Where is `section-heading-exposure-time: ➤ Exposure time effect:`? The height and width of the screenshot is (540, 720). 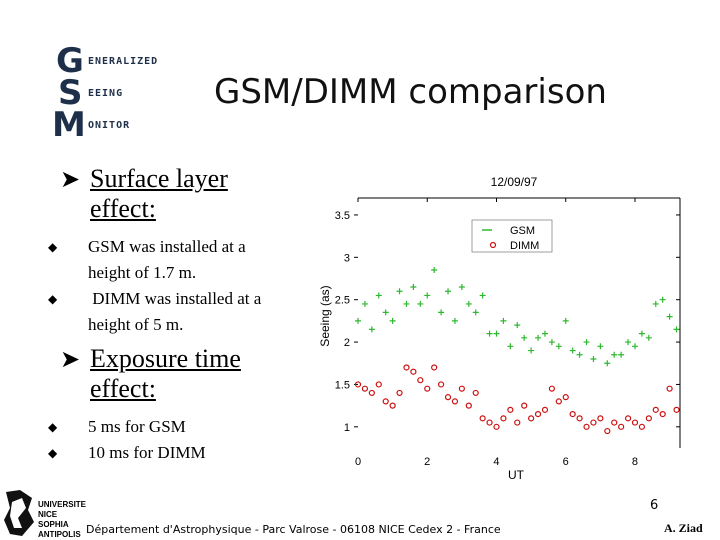 section-heading-exposure-time: ➤ Exposure time effect: is located at coordinates (150, 373).